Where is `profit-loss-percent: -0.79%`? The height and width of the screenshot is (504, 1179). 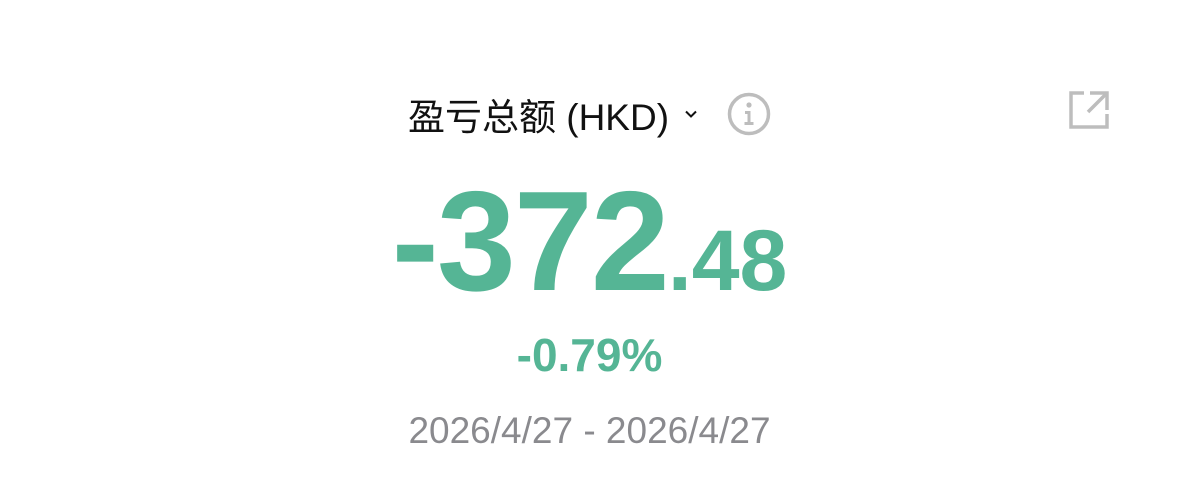 profit-loss-percent: -0.79% is located at coordinates (589, 355).